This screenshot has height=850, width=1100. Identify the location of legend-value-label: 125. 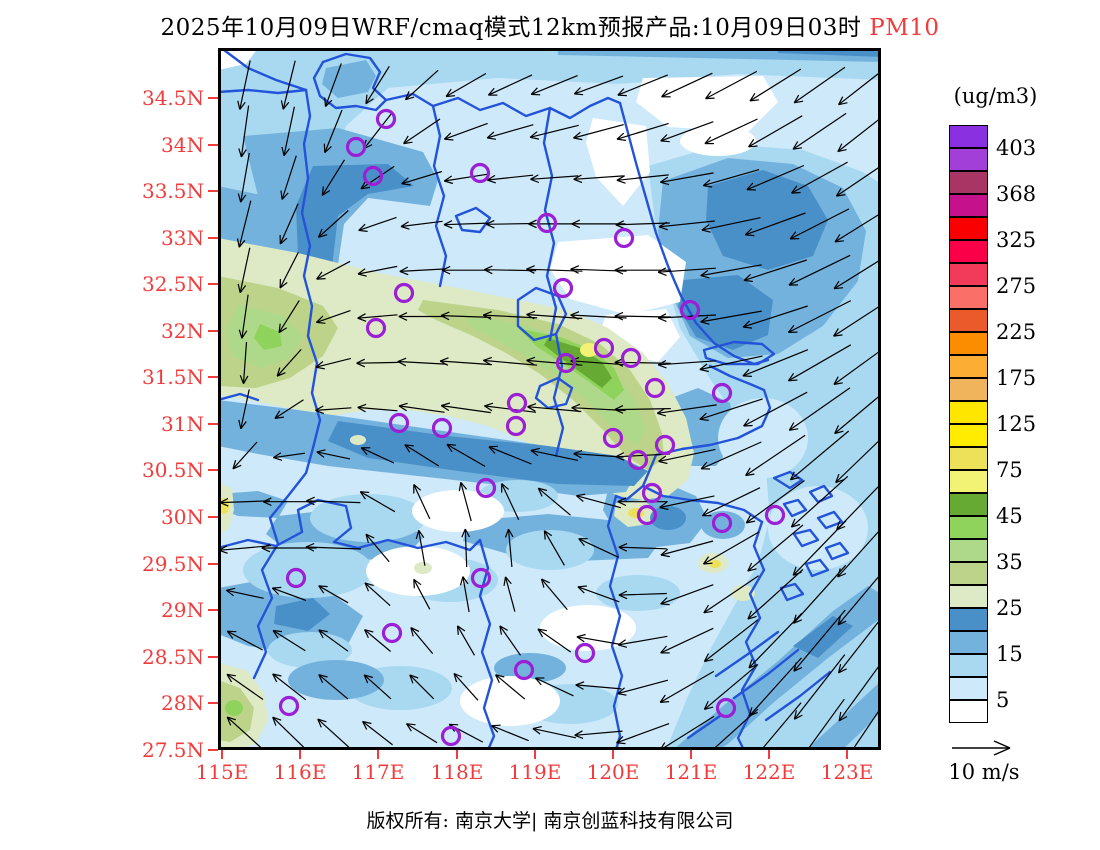
(1016, 424).